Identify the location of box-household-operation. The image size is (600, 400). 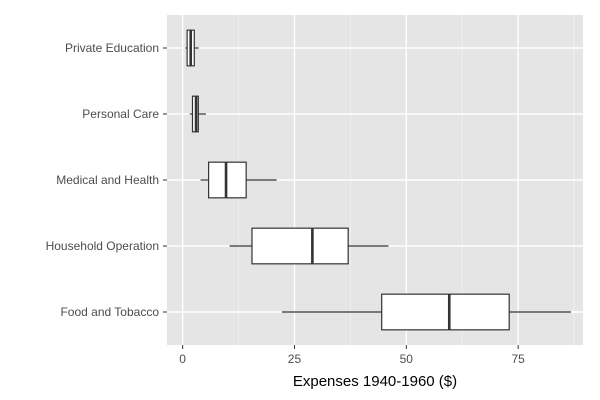
(309, 246).